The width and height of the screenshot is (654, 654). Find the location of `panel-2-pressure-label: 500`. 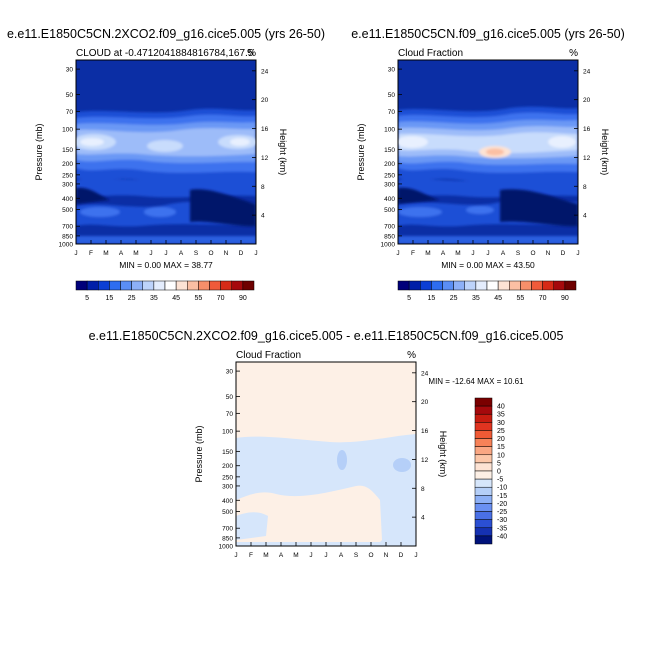

panel-2-pressure-label: 500 is located at coordinates (389, 210).